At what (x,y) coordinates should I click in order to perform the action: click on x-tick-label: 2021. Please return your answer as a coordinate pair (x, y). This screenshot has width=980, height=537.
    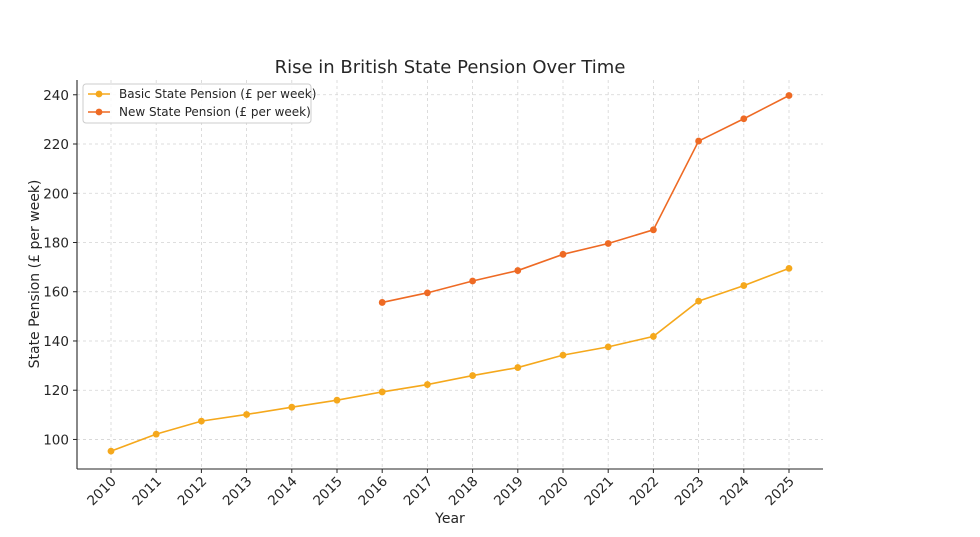
    Looking at the image, I should click on (599, 492).